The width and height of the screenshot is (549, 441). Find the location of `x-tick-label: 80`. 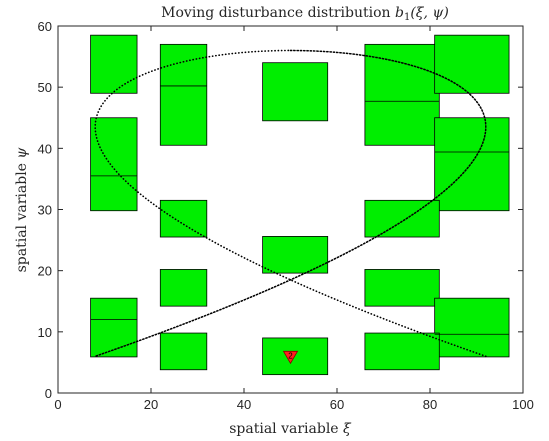

x-tick-label: 80 is located at coordinates (430, 404).